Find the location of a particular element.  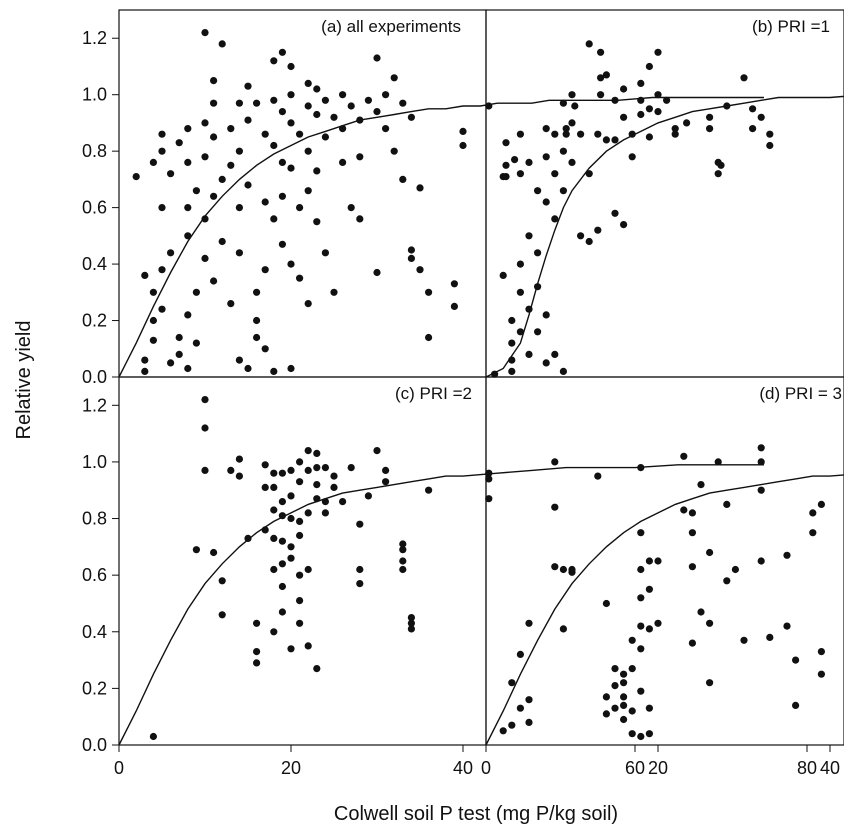

y-tick-label: 0.0 is located at coordinates (94, 745).